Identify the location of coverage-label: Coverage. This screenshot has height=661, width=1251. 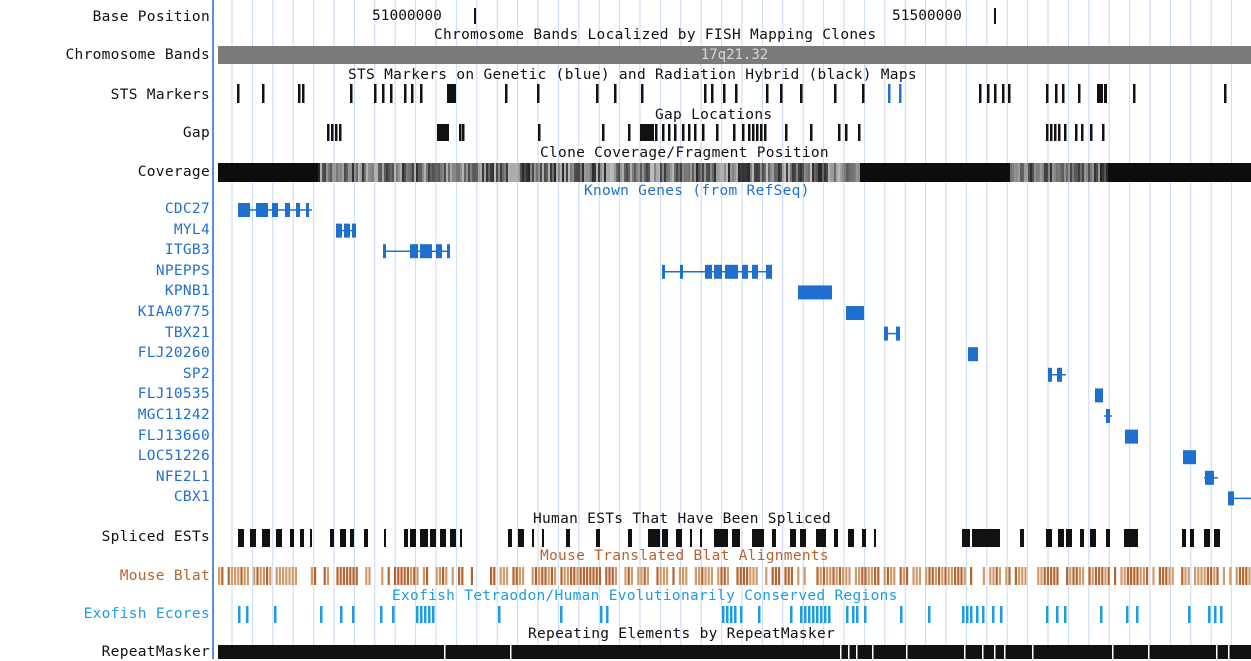
(173, 172).